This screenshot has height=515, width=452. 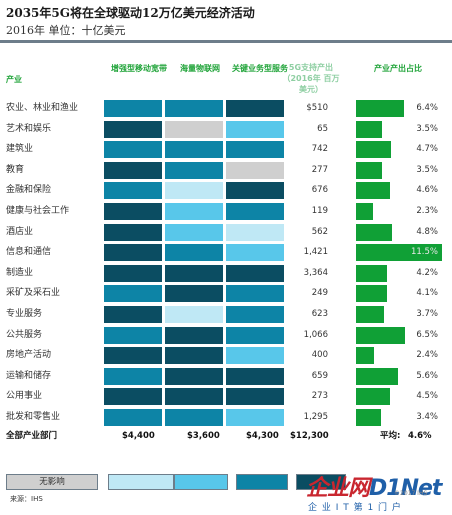 What do you see at coordinates (203, 436) in the screenshot?
I see `totals-c2: $3,600` at bounding box center [203, 436].